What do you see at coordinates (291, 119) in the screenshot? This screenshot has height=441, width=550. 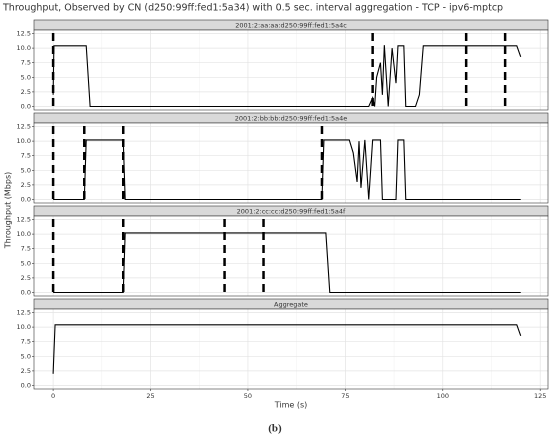 I see `strip-label: 2001:2:bb:bb:d250:99ff:fed1:5a4e` at bounding box center [291, 119].